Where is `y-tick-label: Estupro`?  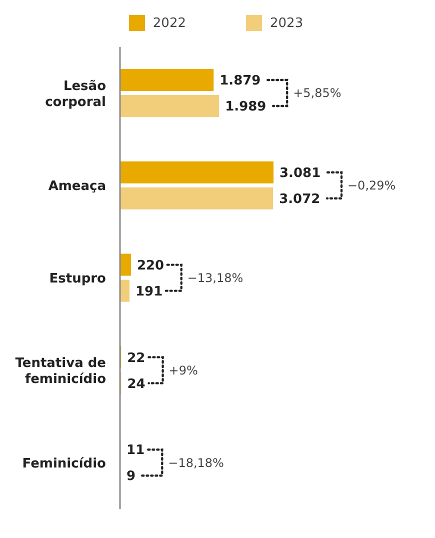
y-tick-label: Estupro is located at coordinates (77, 279).